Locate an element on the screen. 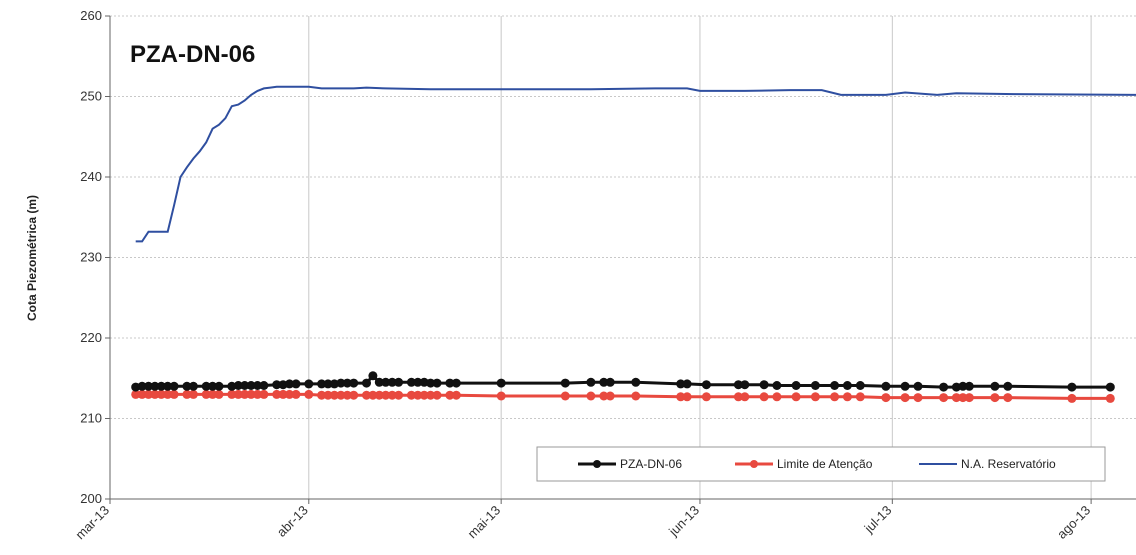 The height and width of the screenshot is (555, 1136). legend-label: N.A. Reservatório is located at coordinates (1008, 464).